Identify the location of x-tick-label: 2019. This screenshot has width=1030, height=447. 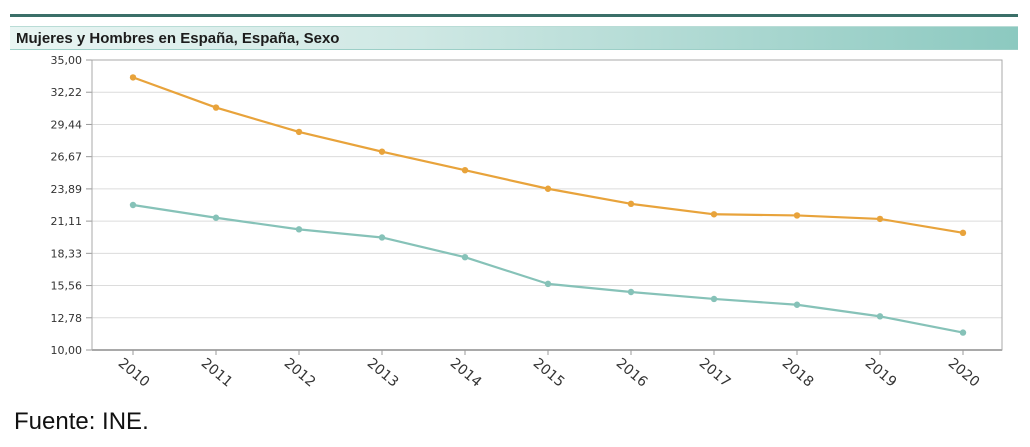
(881, 372).